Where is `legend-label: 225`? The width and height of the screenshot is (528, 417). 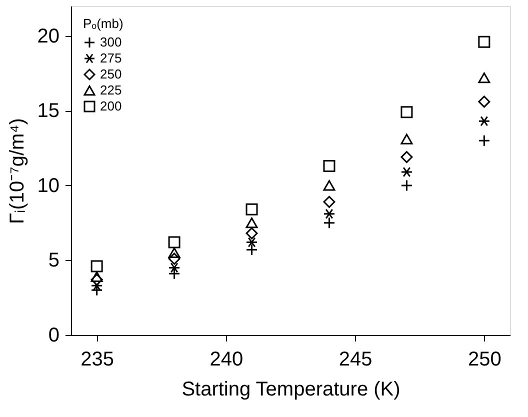 legend-label: 225 is located at coordinates (111, 90).